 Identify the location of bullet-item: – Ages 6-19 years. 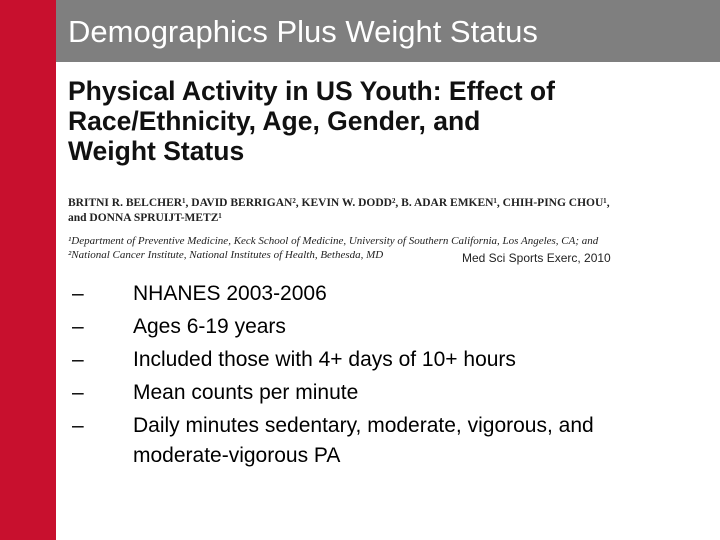
(372, 326).